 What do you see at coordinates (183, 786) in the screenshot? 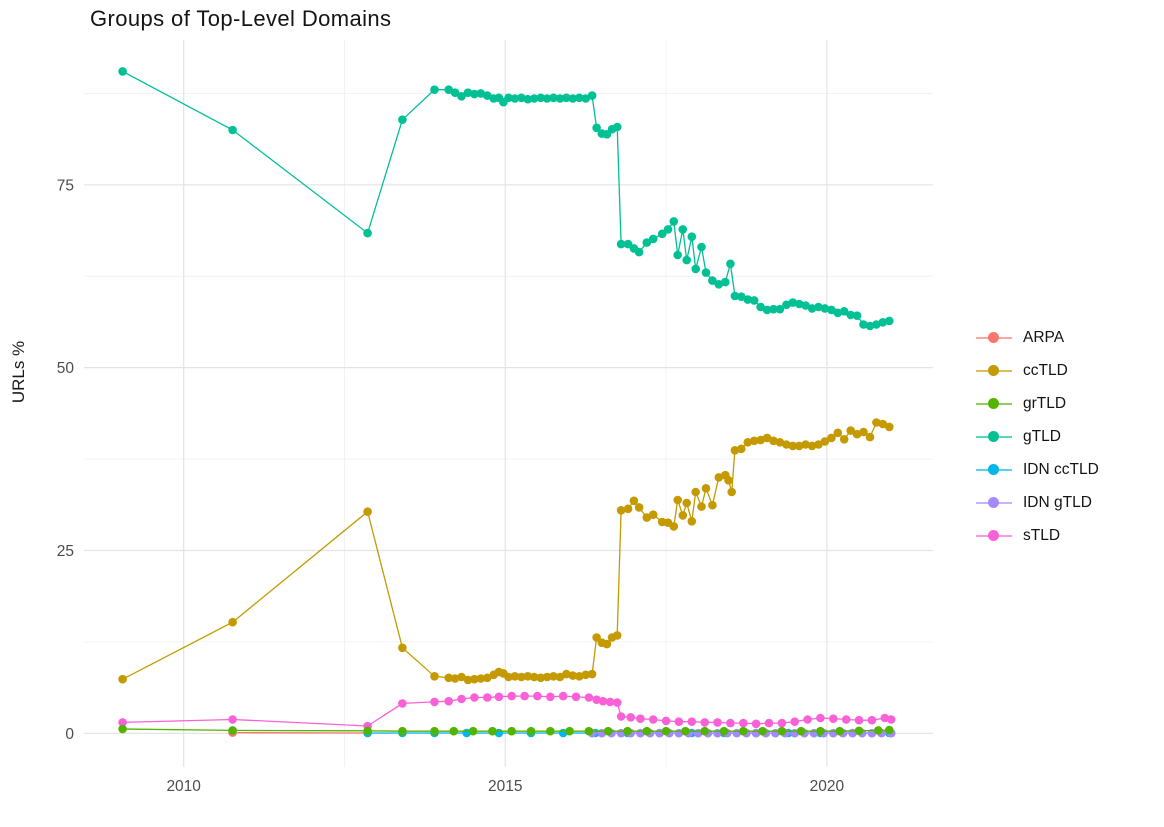
I see `x-tick-label: 2010` at bounding box center [183, 786].